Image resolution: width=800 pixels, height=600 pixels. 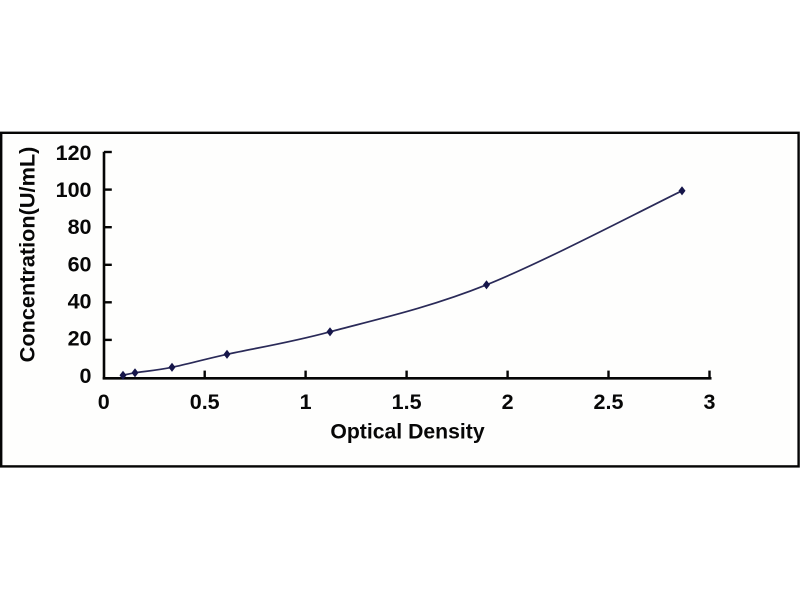 I want to click on svg-text: 1.5, so click(x=407, y=402).